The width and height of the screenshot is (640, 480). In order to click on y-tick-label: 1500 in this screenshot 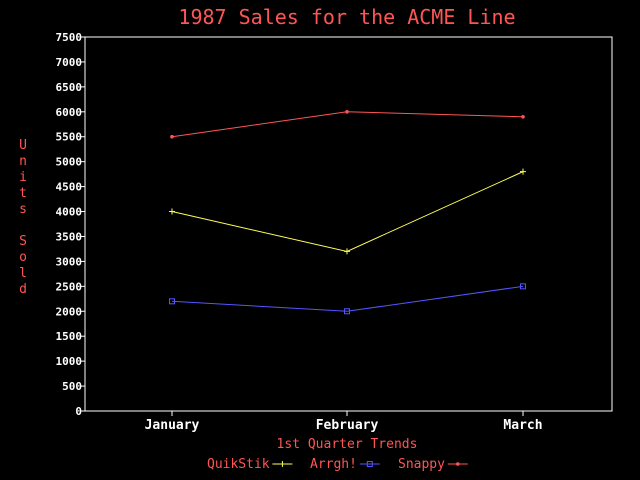, I will do `click(69, 336)`.